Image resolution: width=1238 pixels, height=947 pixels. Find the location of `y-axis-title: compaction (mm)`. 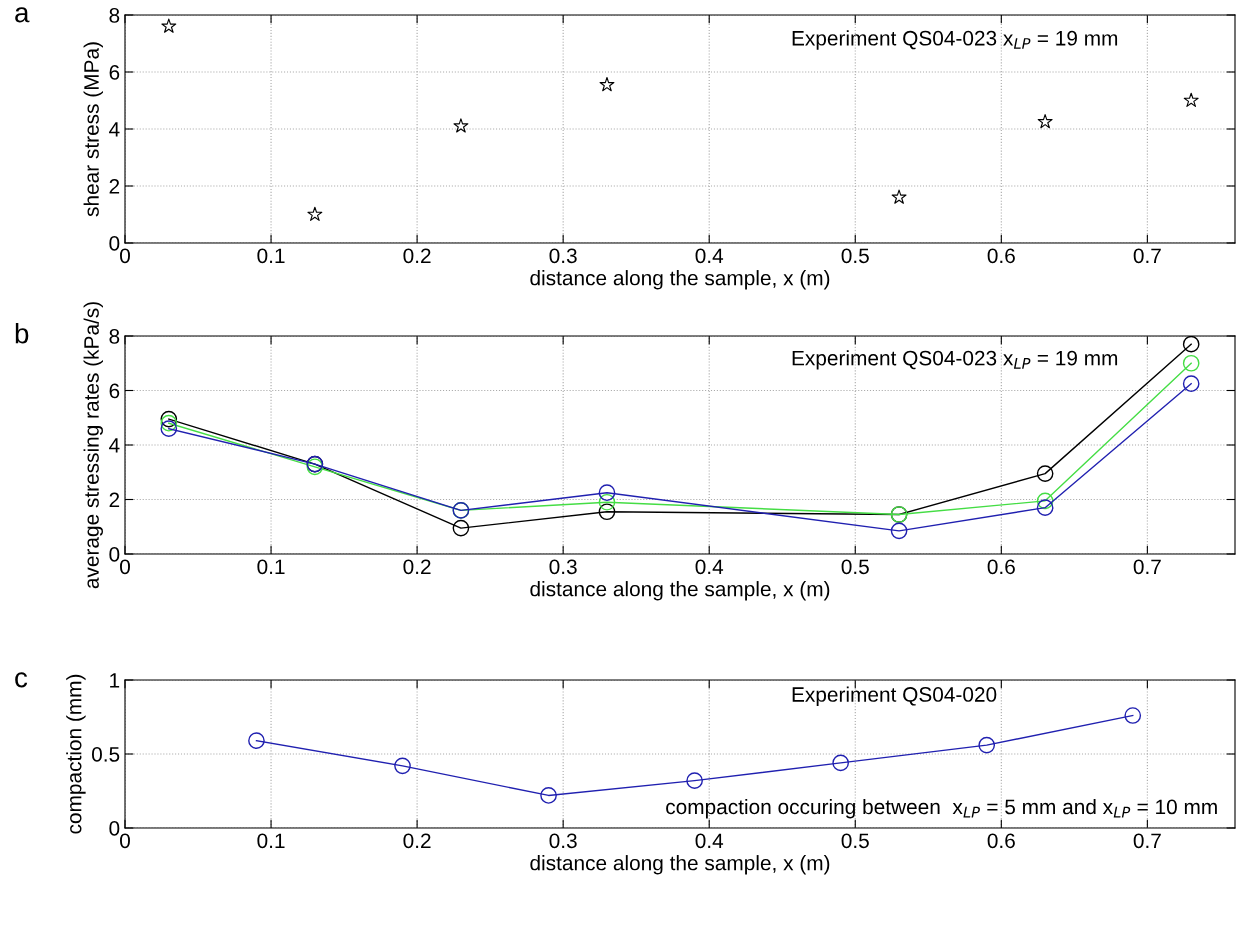

y-axis-title: compaction (mm) is located at coordinates (76, 754).